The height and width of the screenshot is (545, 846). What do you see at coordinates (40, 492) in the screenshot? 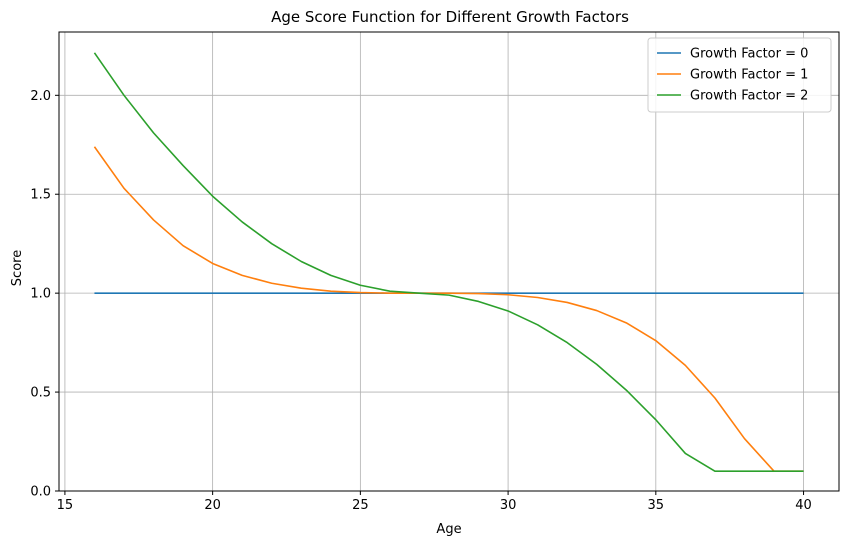
I see `y-tick-label-0: 0.0` at bounding box center [40, 492].